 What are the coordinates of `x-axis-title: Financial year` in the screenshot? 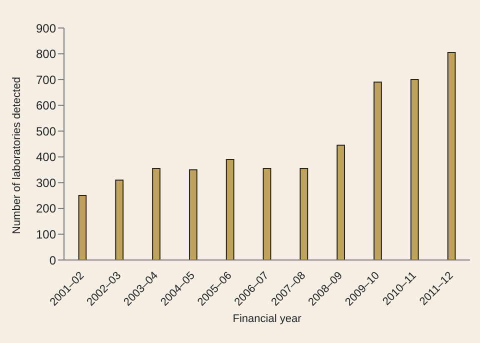 It's located at (267, 319).